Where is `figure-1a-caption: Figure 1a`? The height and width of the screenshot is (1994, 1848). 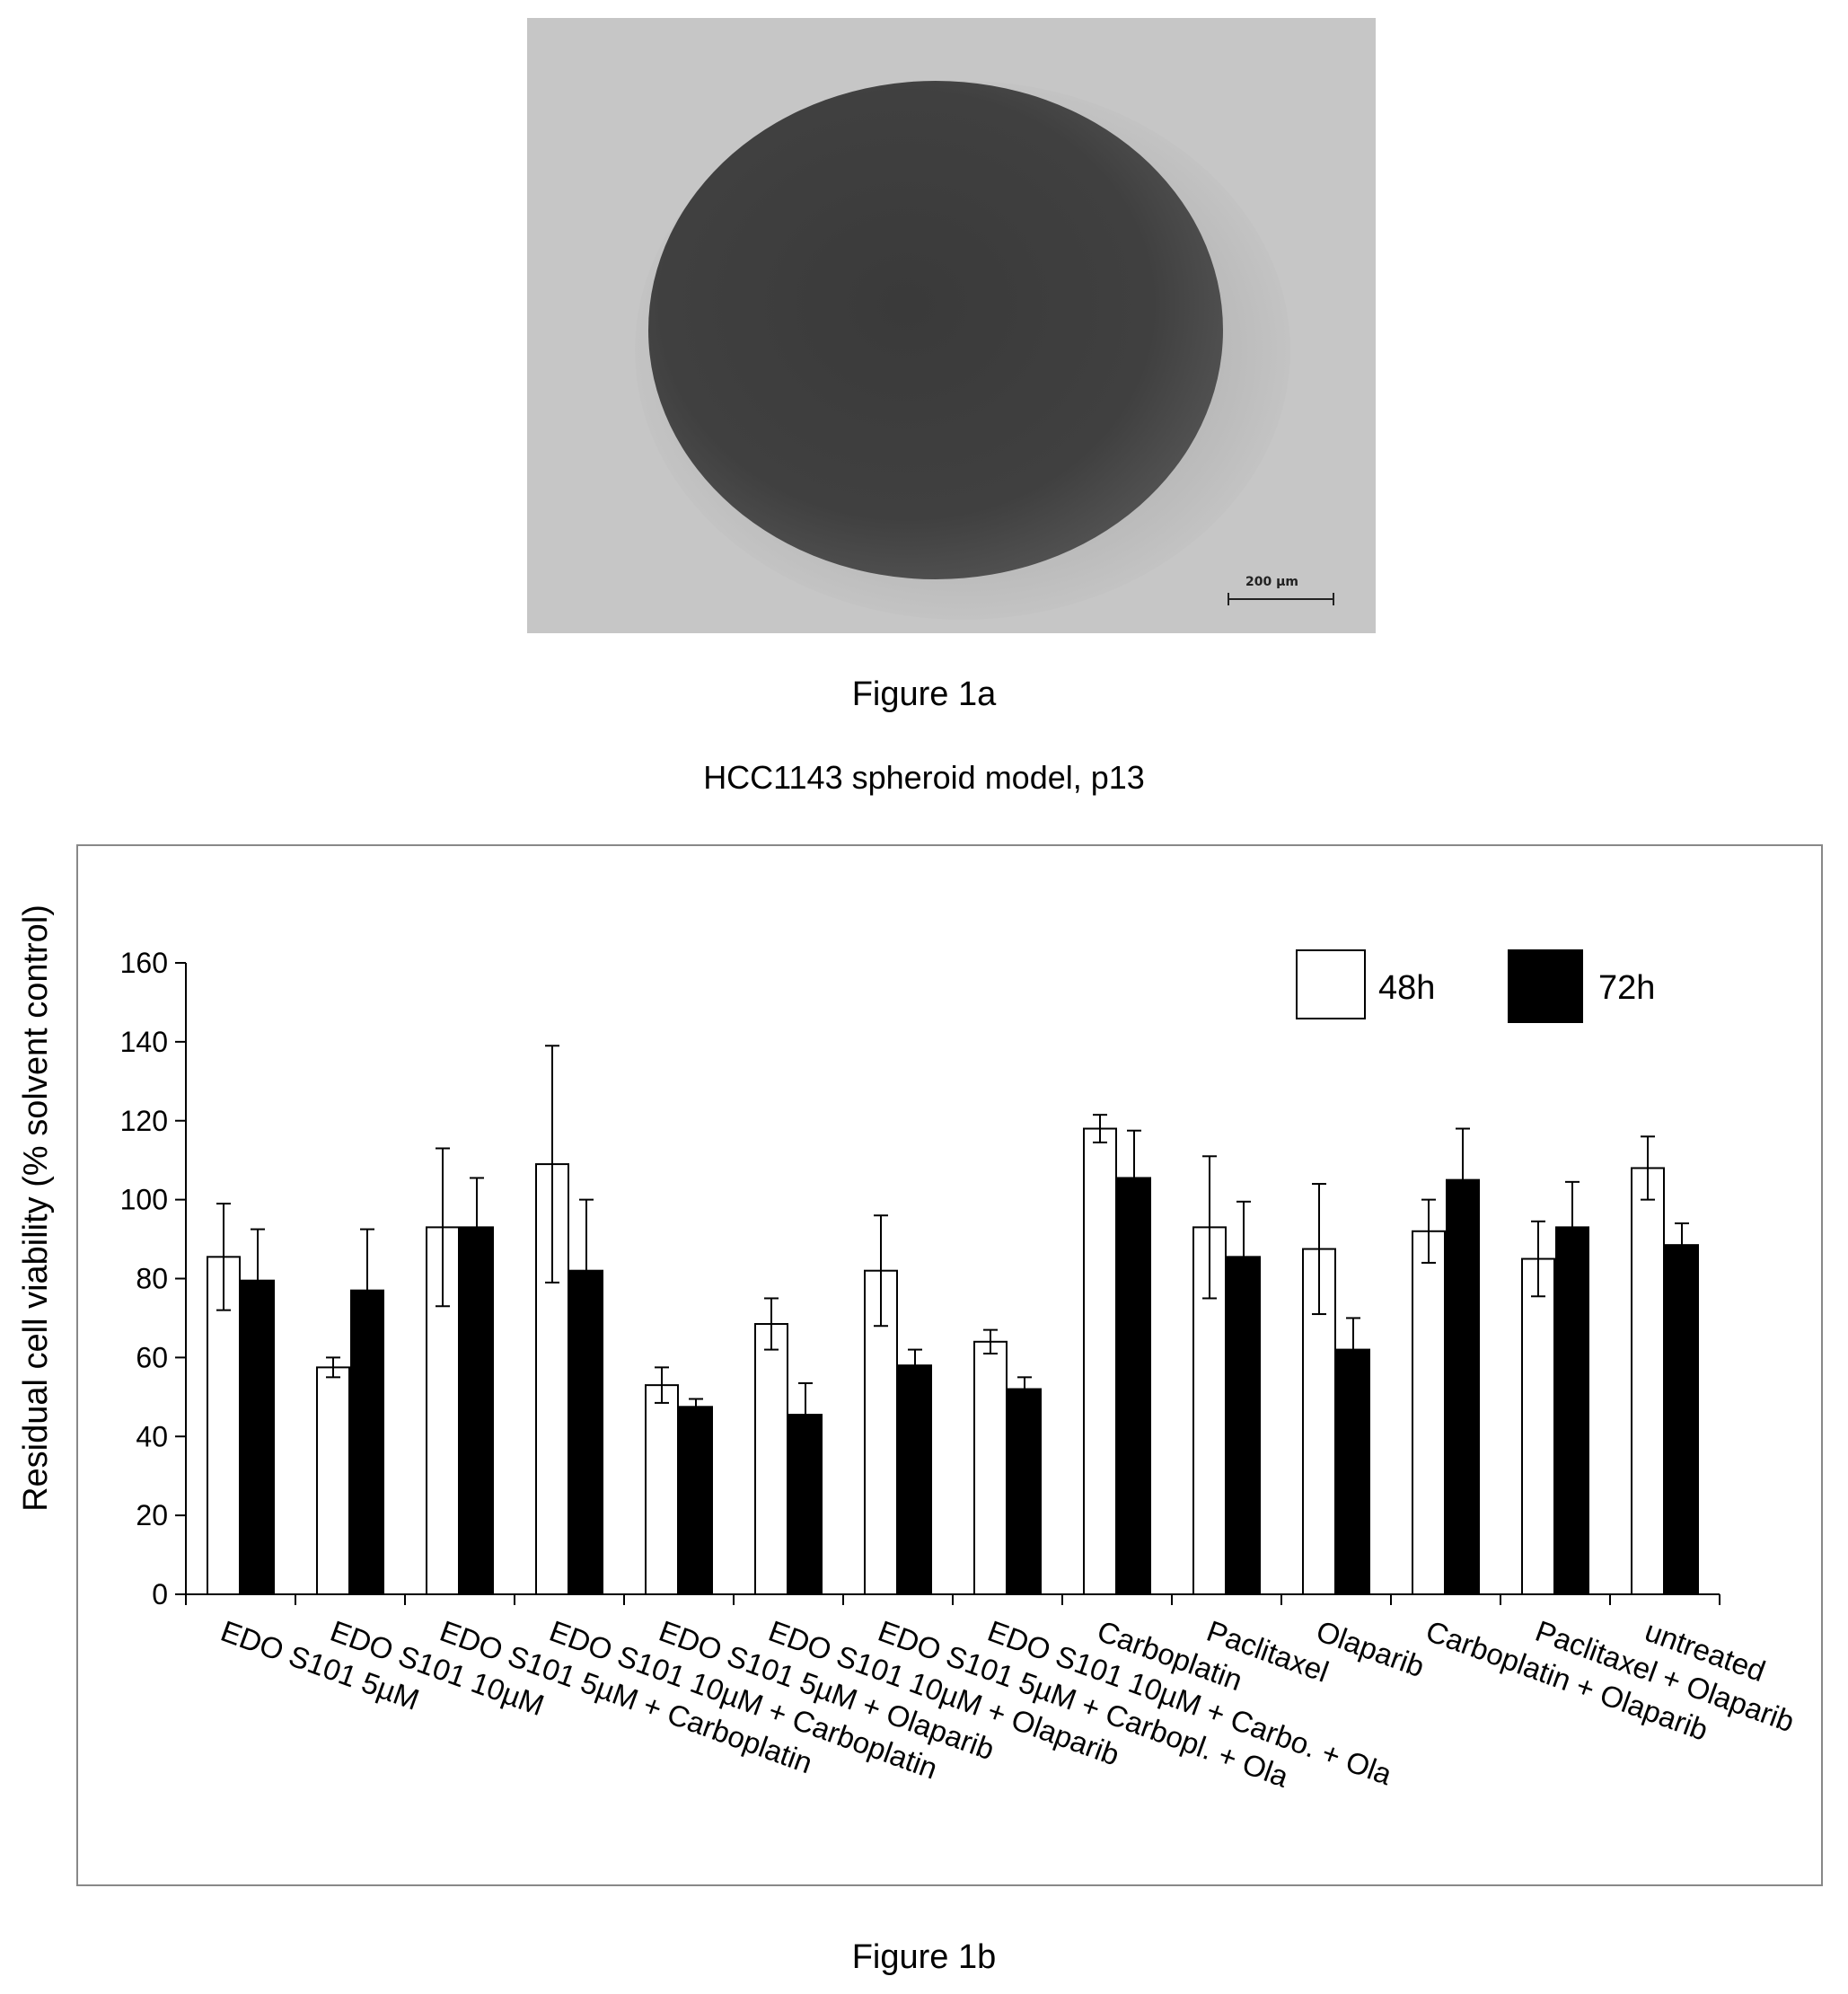
figure-1a-caption: Figure 1a is located at coordinates (924, 694).